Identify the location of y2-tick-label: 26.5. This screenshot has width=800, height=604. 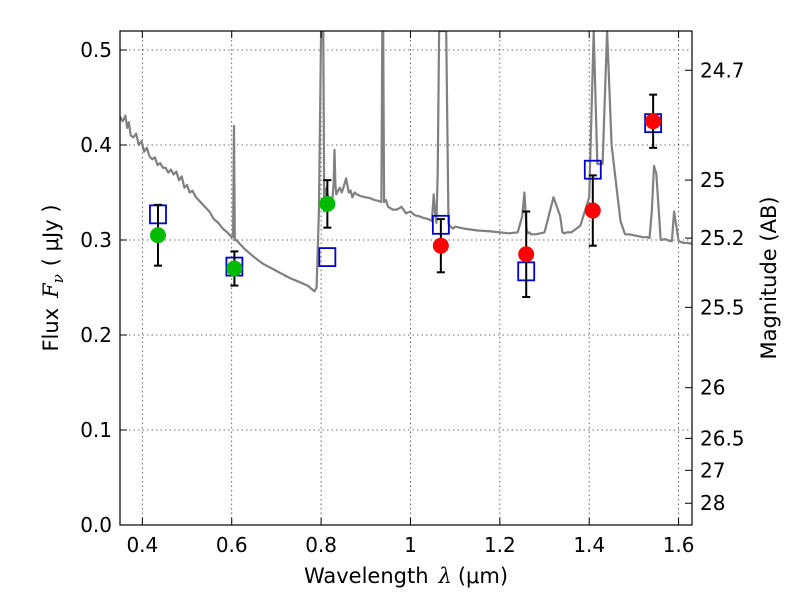
(722, 438).